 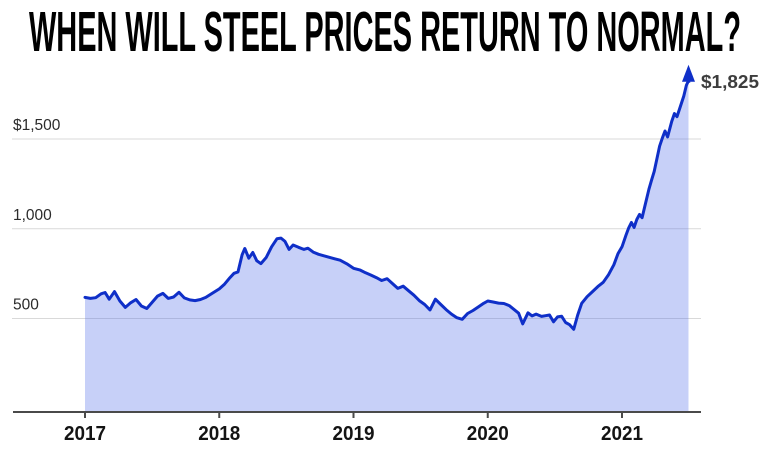 I want to click on page-title: WHEN WILL STEEL PRICES RETURN TO NORMAL?, so click(x=385, y=32).